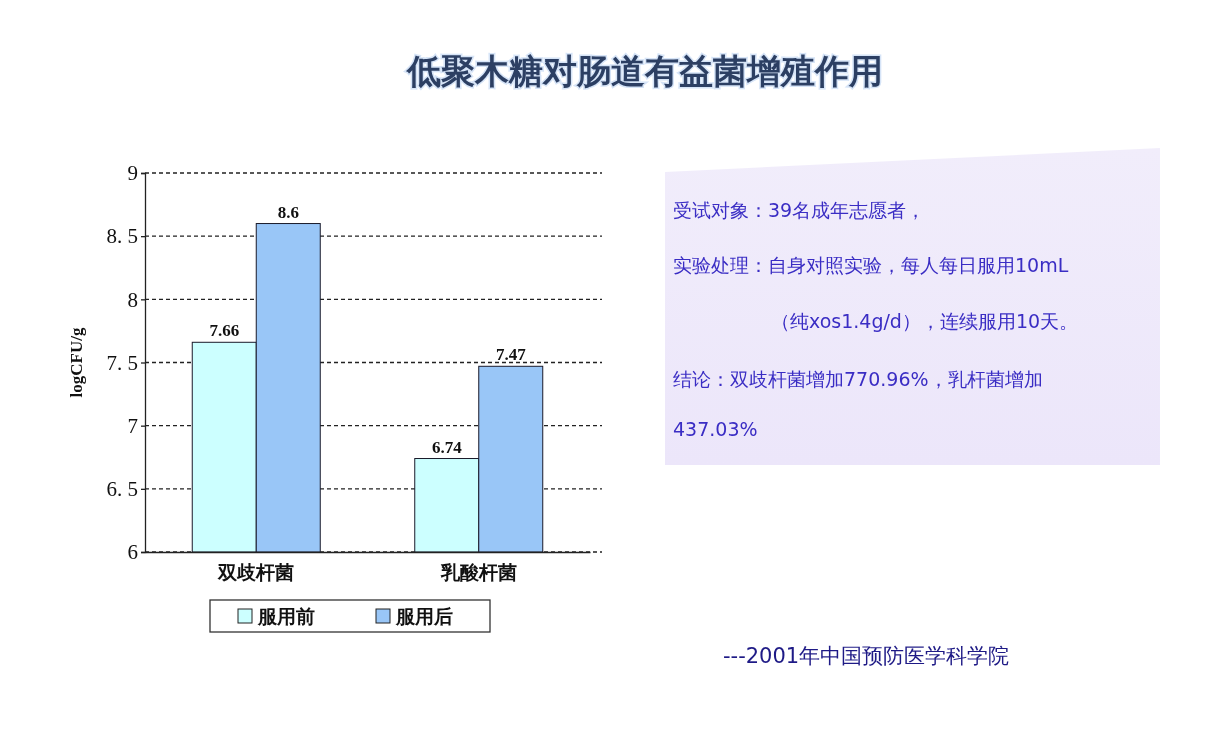 The width and height of the screenshot is (1209, 732). I want to click on y-axis-title: logCFU/g, so click(76, 362).